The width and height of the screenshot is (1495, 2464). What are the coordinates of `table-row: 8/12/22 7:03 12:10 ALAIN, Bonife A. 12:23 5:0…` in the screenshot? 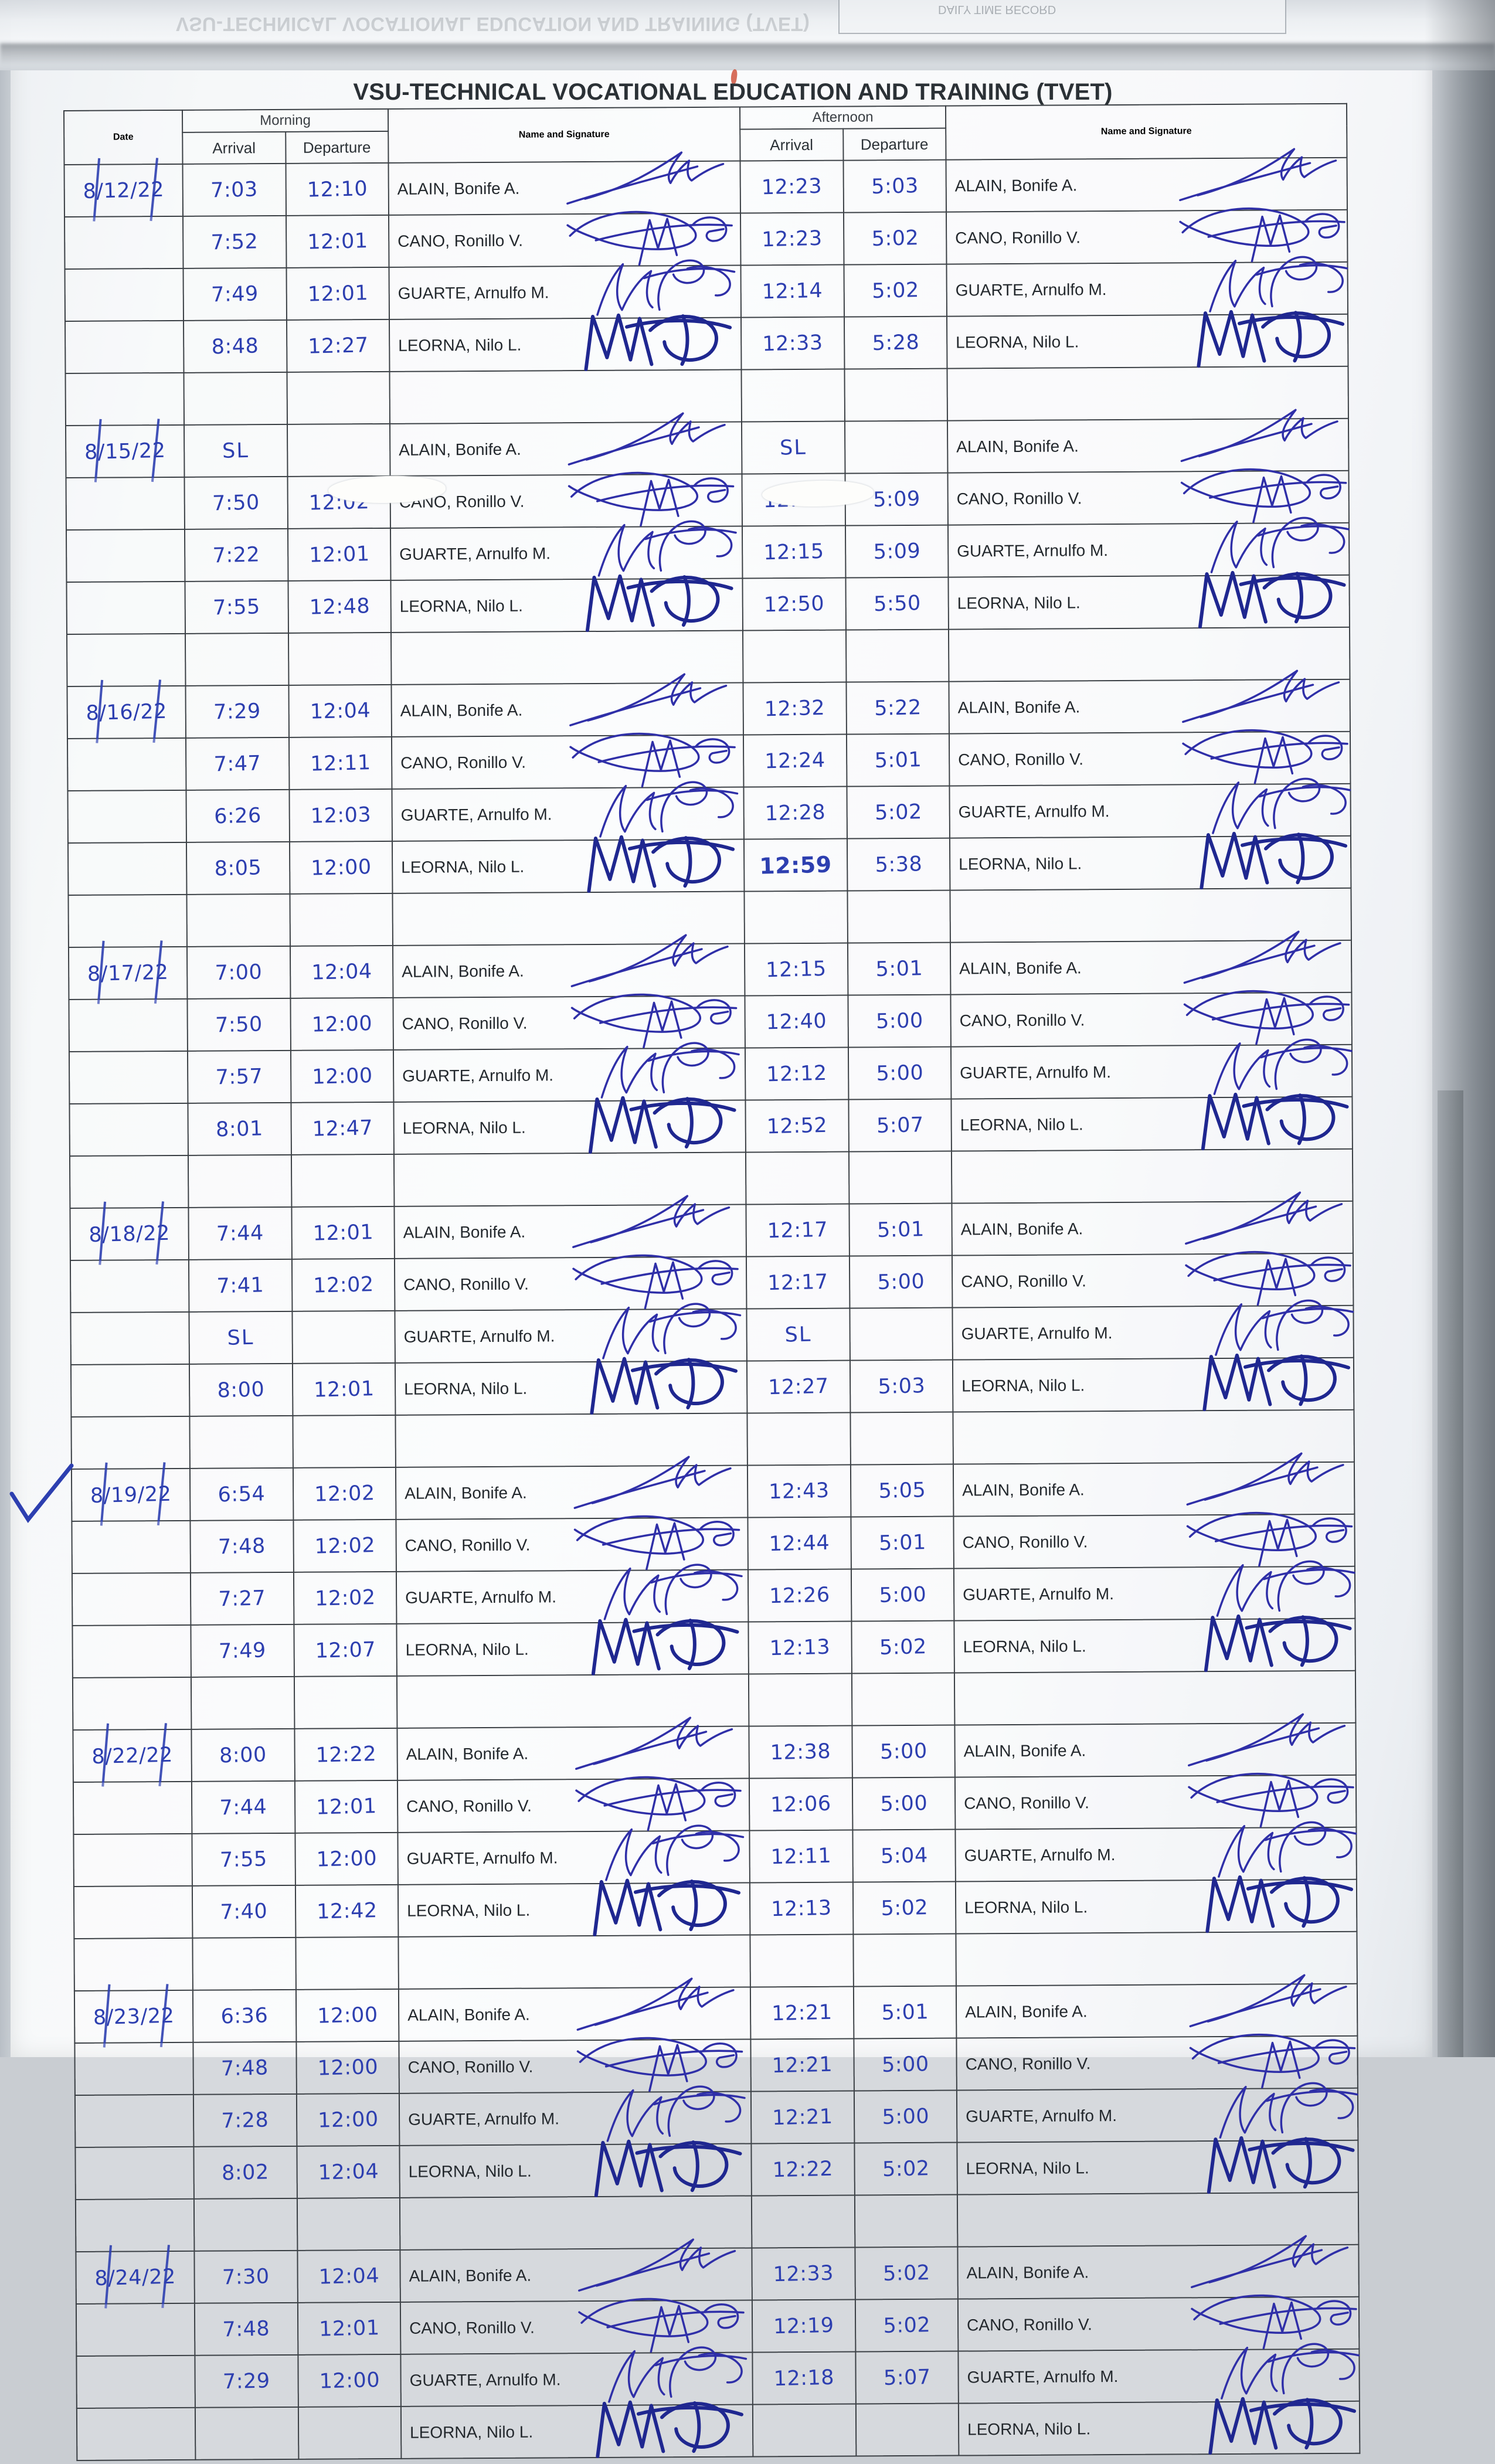 It's located at (705, 185).